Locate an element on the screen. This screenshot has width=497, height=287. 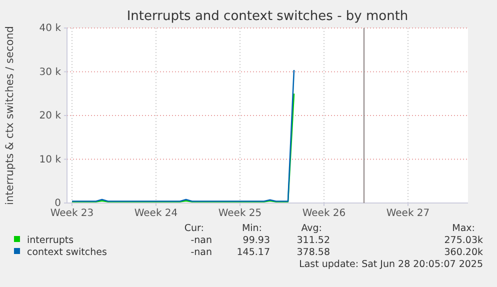
y-axis-title: interrupts & ctx switches / second is located at coordinates (10, 115).